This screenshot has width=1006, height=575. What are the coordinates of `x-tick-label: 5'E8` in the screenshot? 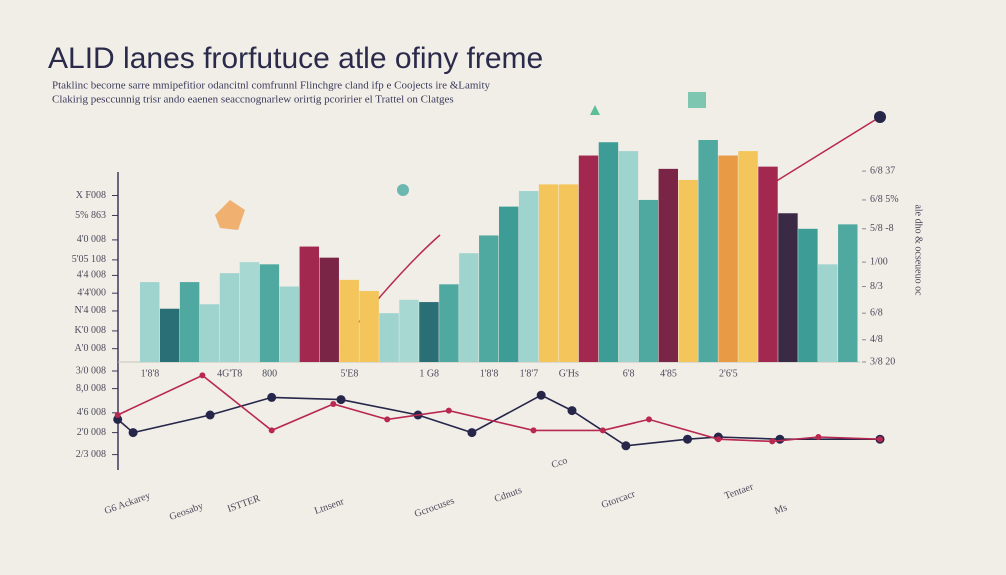 It's located at (349, 373).